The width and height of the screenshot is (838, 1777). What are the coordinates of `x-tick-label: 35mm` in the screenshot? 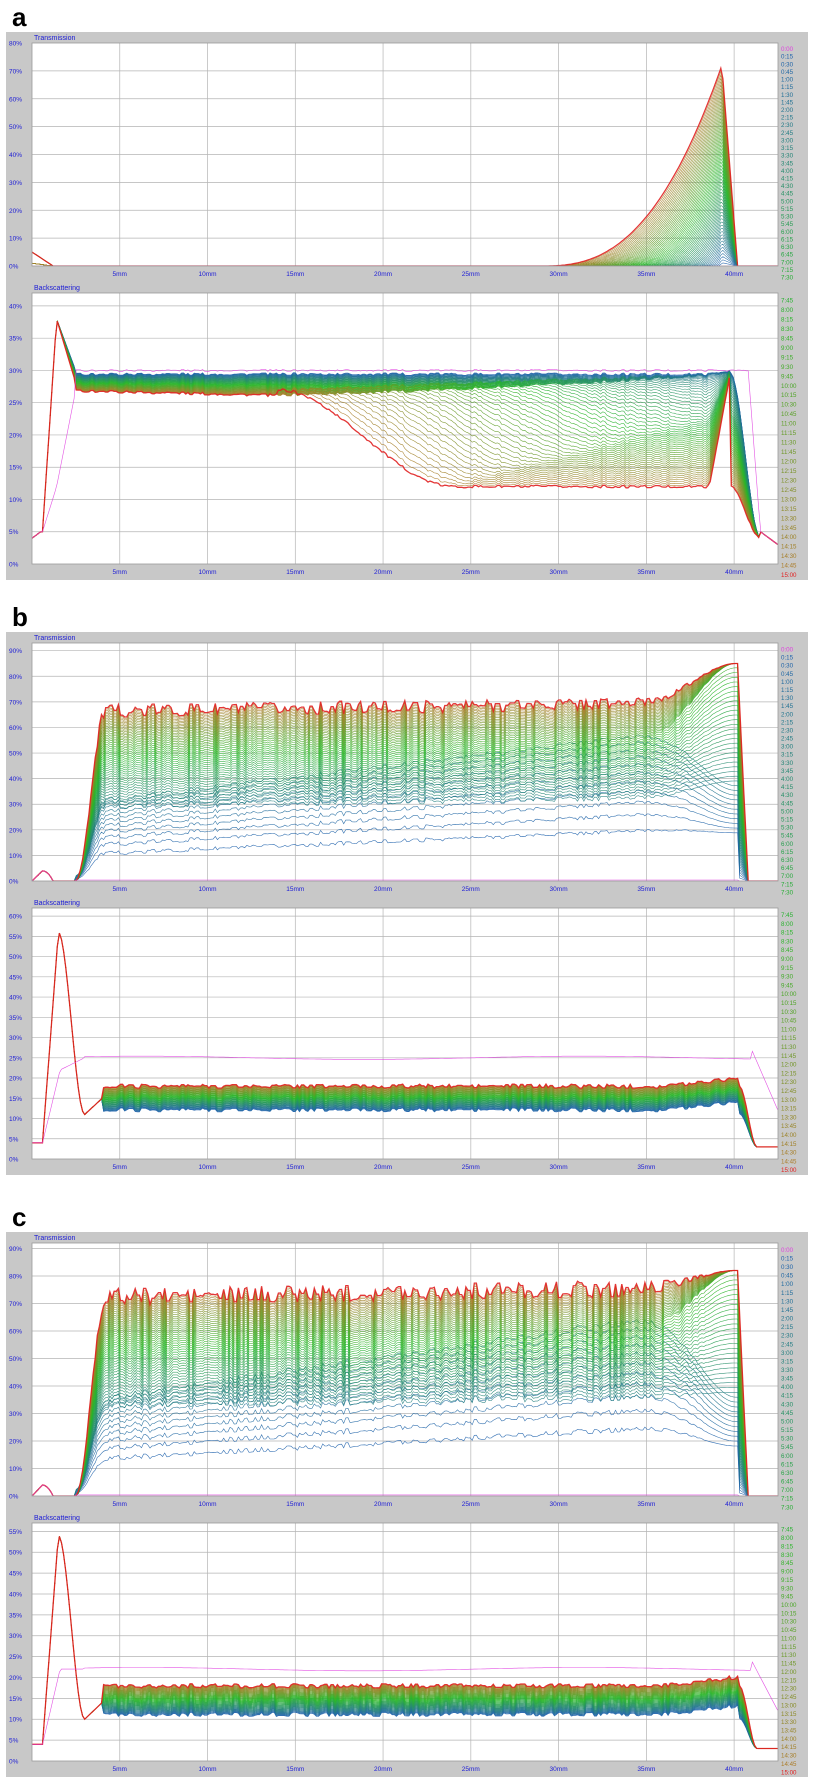 It's located at (646, 889).